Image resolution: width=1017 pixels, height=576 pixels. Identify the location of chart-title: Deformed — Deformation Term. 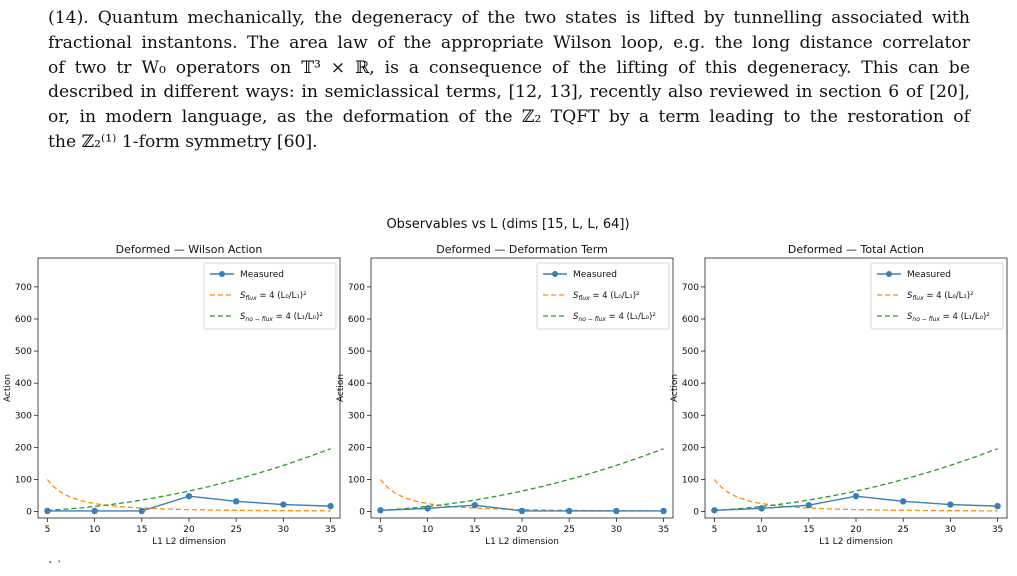
(521, 249).